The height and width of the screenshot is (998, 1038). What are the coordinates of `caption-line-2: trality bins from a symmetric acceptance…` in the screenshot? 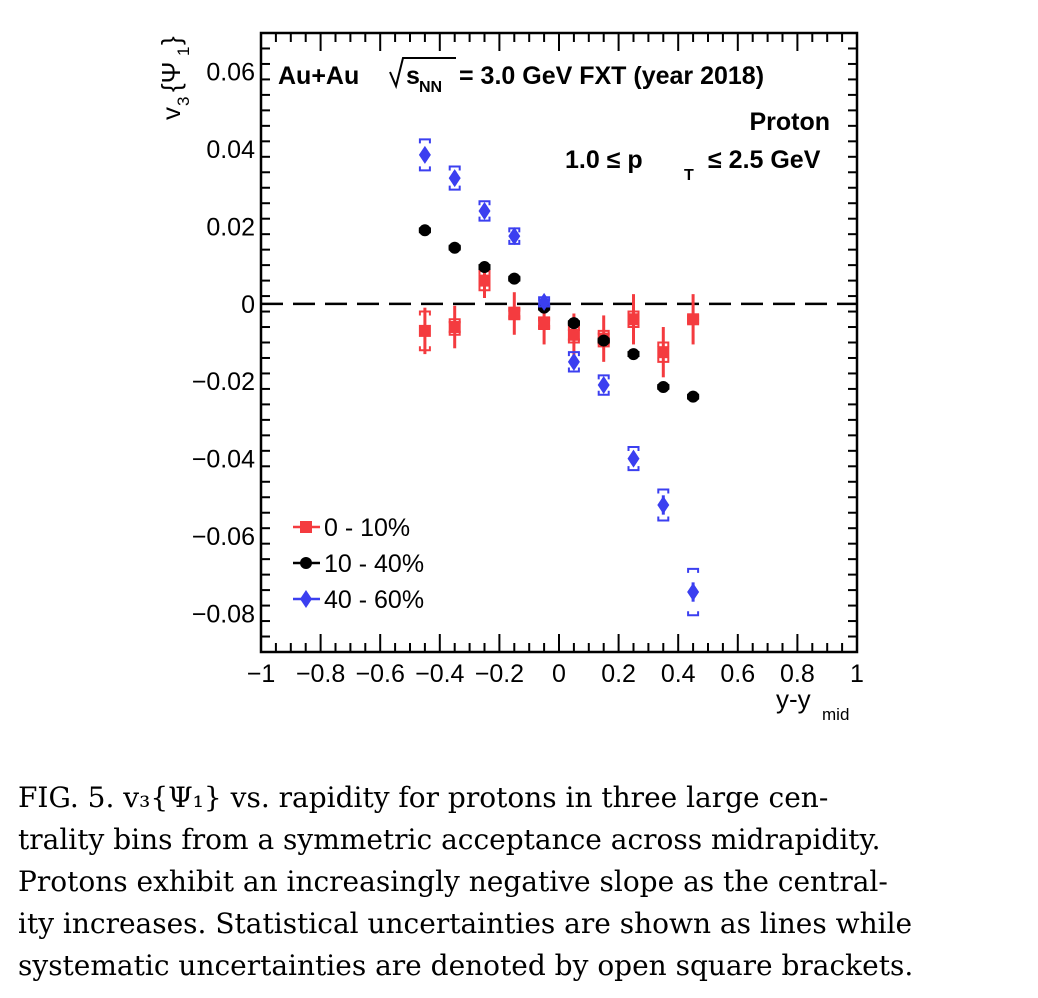 It's located at (449, 839).